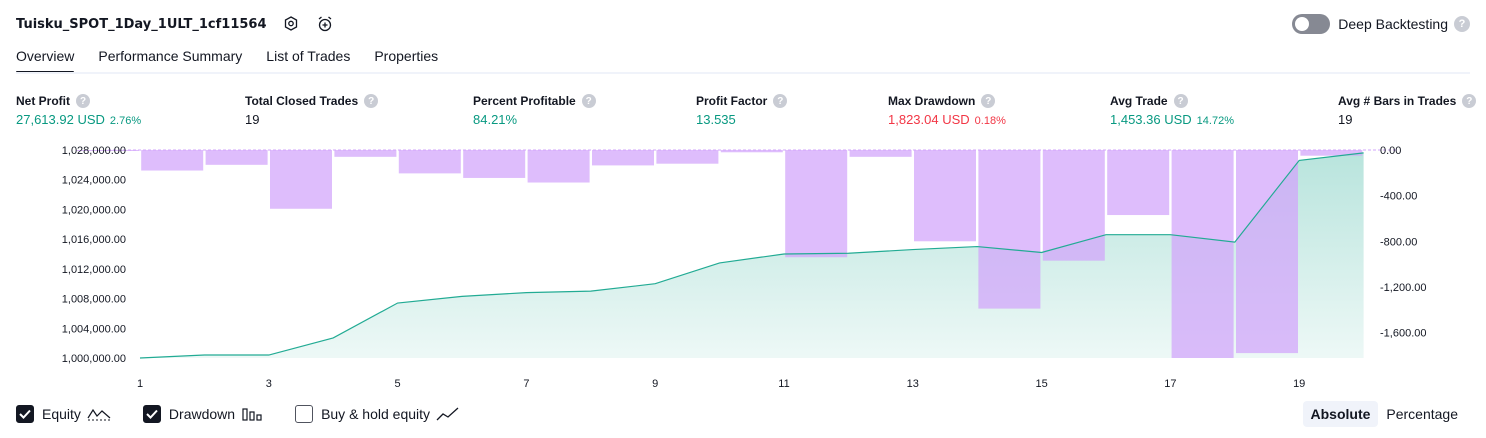 This screenshot has width=1486, height=438. Describe the element at coordinates (398, 384) in the screenshot. I see `x-axis-tick-label: 5` at that location.